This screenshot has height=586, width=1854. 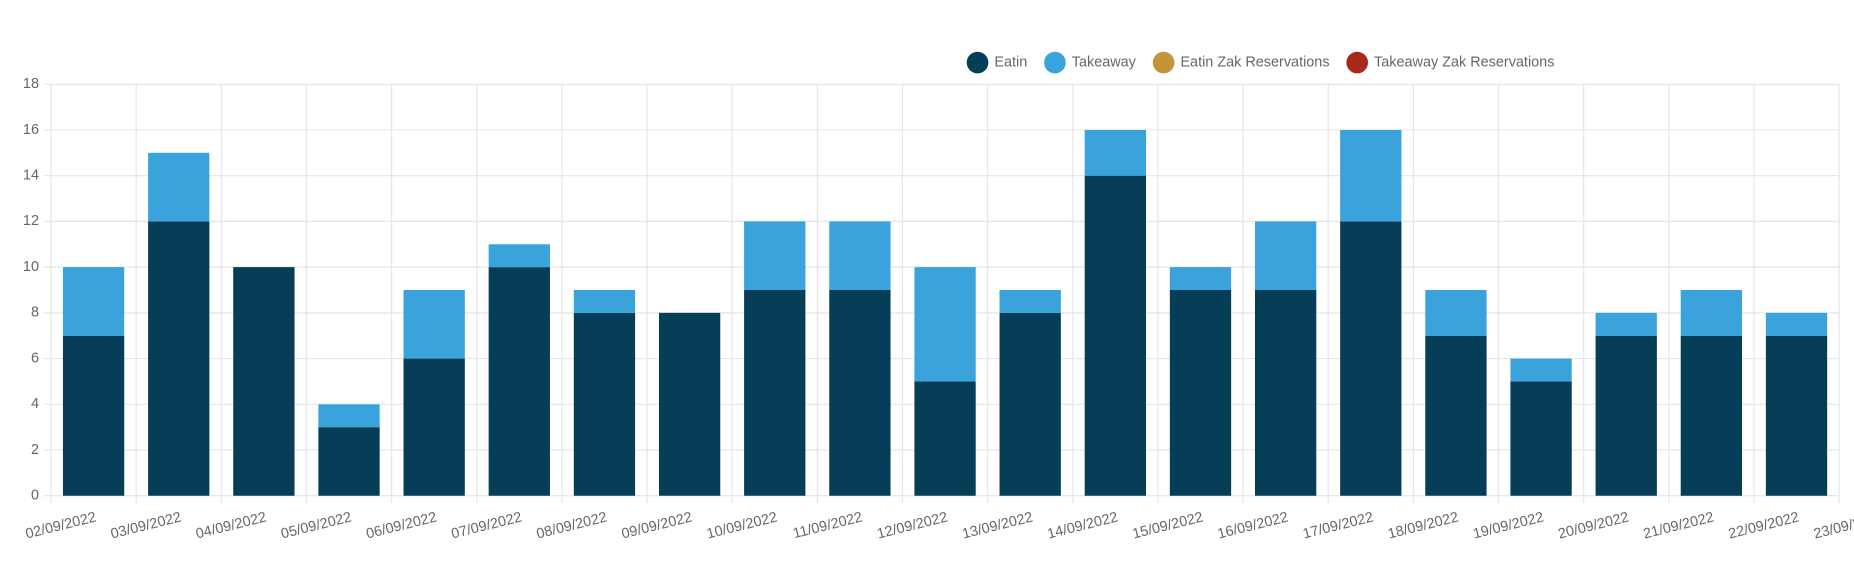 I want to click on x-tick-label: 23/09/2022, so click(x=1833, y=525).